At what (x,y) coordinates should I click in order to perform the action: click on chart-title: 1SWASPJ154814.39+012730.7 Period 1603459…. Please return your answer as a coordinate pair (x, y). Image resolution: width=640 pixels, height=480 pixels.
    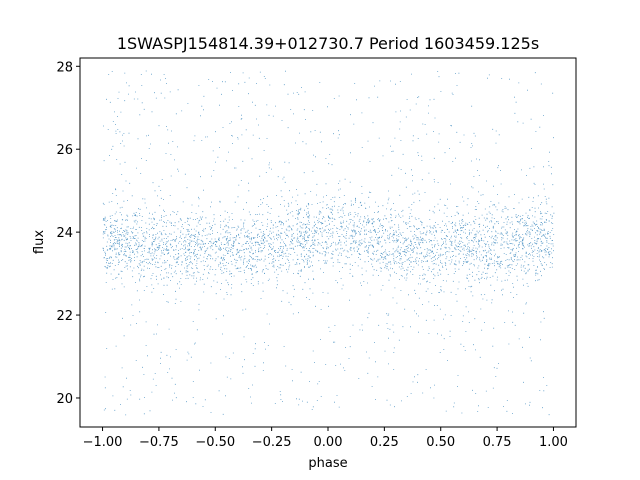
    Looking at the image, I should click on (328, 43).